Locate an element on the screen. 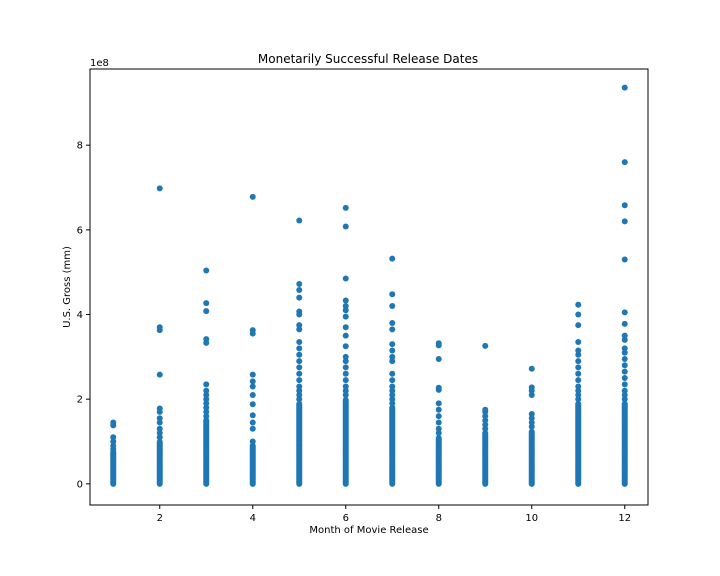 This screenshot has height=576, width=720. y-tick-label: 6 is located at coordinates (80, 230).